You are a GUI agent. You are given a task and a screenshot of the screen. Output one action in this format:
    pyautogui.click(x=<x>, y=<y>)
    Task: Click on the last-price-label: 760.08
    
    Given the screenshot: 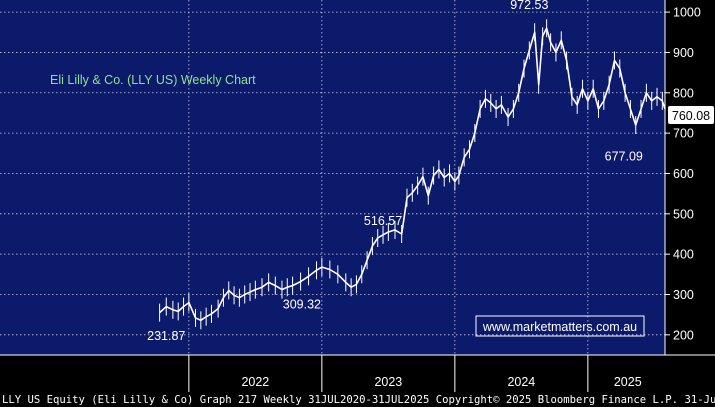 What is the action you would take?
    pyautogui.click(x=691, y=116)
    